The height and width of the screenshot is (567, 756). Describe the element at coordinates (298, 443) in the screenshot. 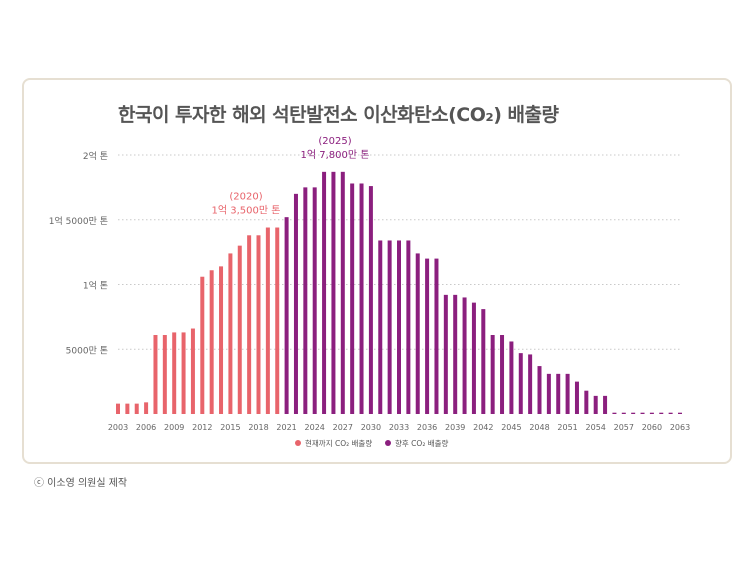

I see `legend-marker-current` at that location.